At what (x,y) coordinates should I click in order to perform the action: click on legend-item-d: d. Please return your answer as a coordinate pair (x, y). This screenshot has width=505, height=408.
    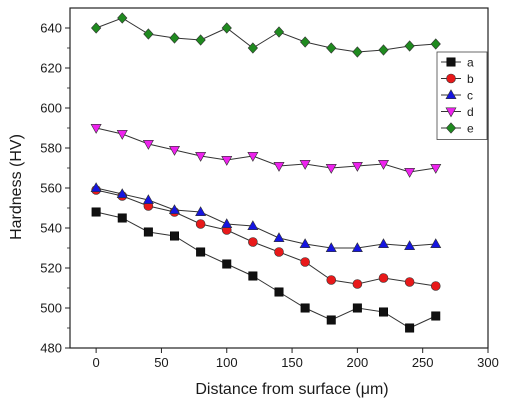
    Looking at the image, I should click on (457, 112).